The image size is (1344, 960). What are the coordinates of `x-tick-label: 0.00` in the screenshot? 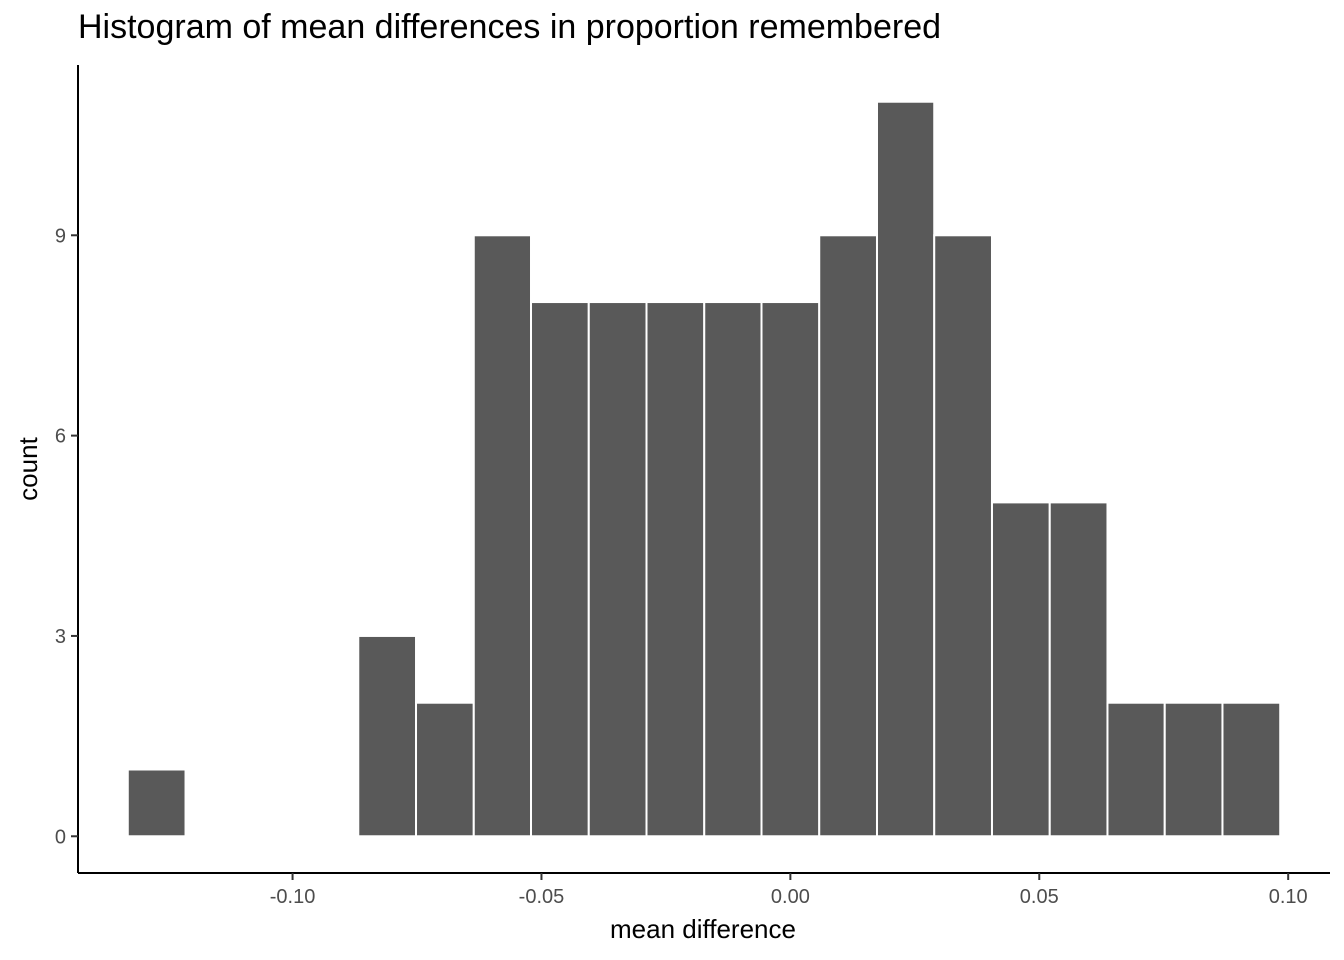 It's located at (790, 897).